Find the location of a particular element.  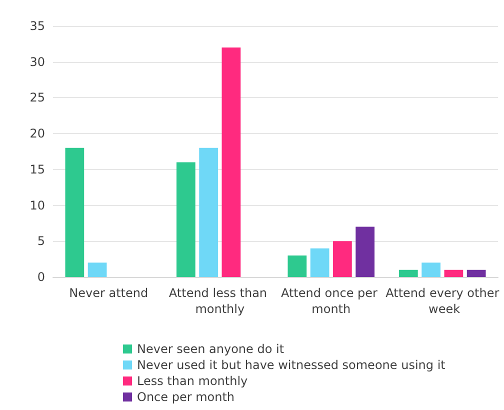

legend-label: Once per month is located at coordinates (186, 397).